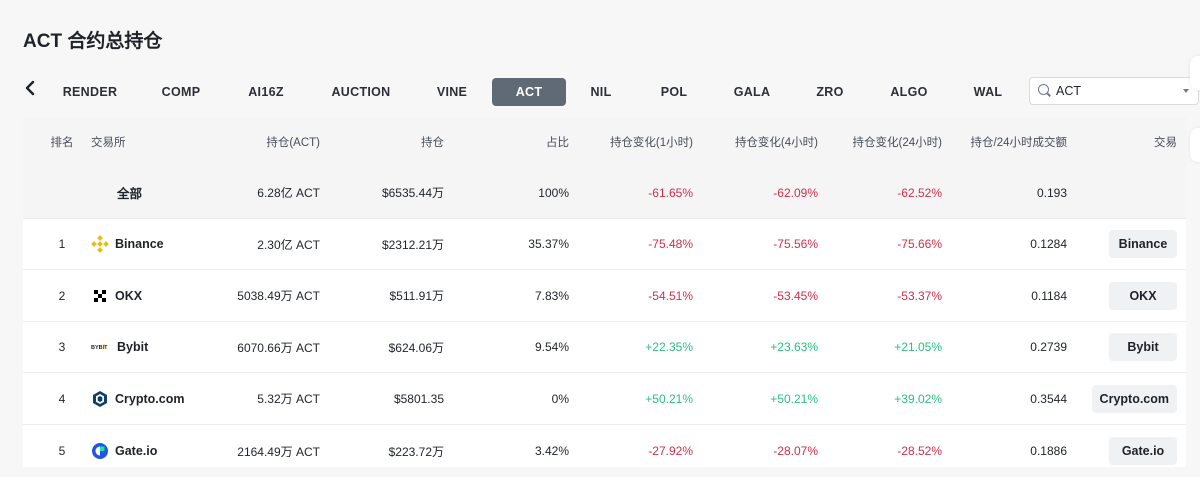 This screenshot has height=477, width=1200. What do you see at coordinates (795, 295) in the screenshot?
I see `change-4h: -53.45%` at bounding box center [795, 295].